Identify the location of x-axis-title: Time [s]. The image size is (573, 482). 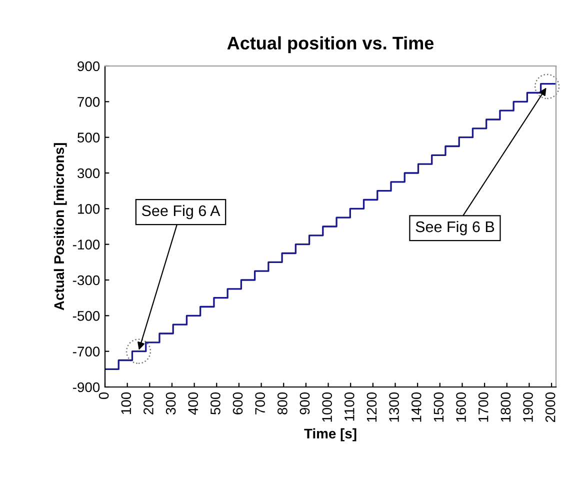
(330, 435).